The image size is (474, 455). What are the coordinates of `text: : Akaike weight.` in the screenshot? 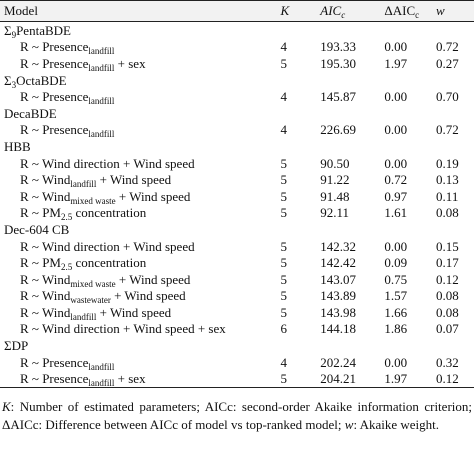 It's located at (396, 424).